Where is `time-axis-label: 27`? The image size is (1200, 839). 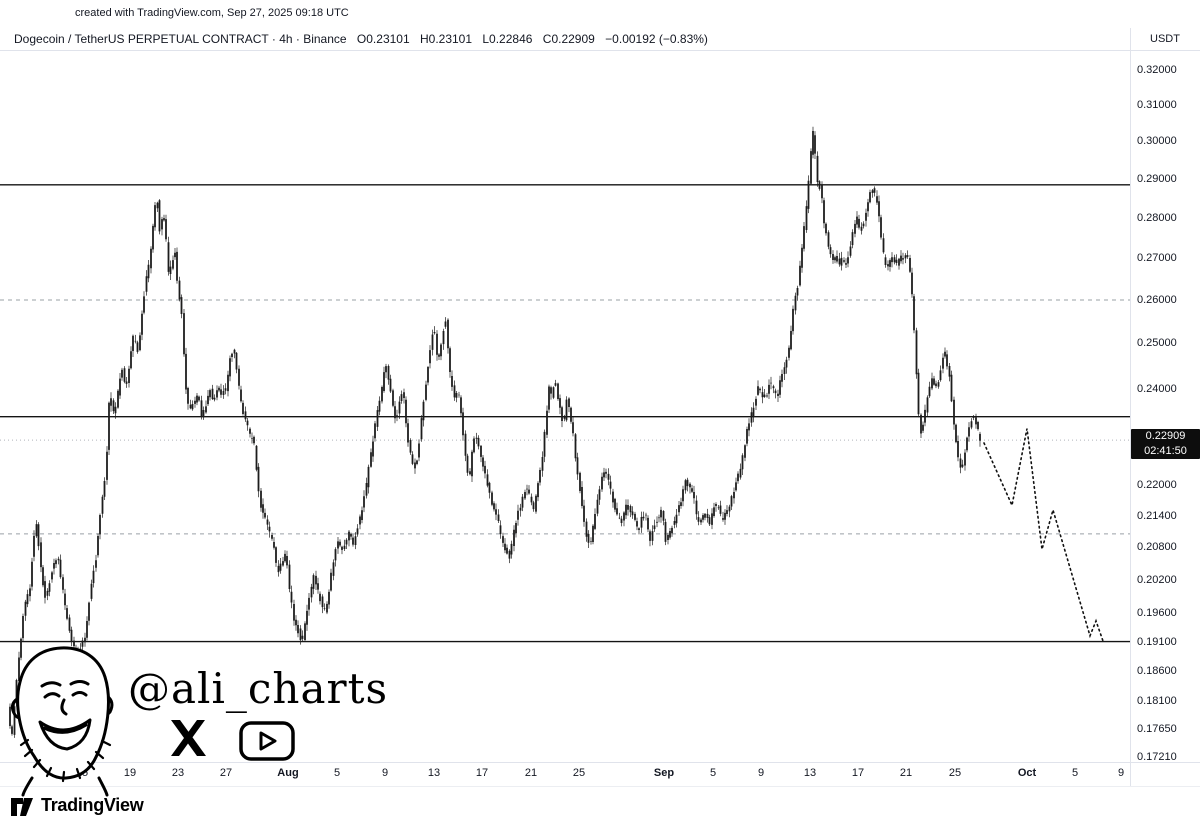
time-axis-label: 27 is located at coordinates (226, 773).